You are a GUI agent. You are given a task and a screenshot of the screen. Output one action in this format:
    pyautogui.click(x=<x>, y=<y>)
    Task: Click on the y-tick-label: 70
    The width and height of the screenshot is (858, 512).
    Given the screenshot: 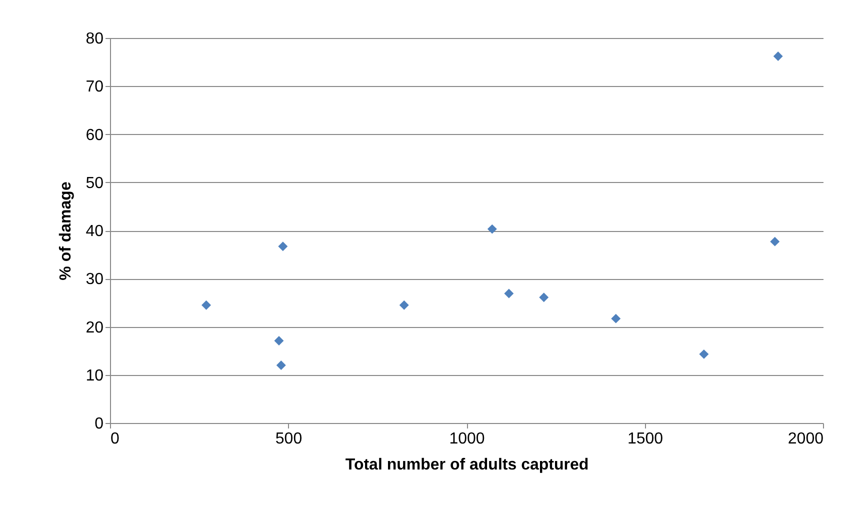 What is the action you would take?
    pyautogui.click(x=95, y=87)
    